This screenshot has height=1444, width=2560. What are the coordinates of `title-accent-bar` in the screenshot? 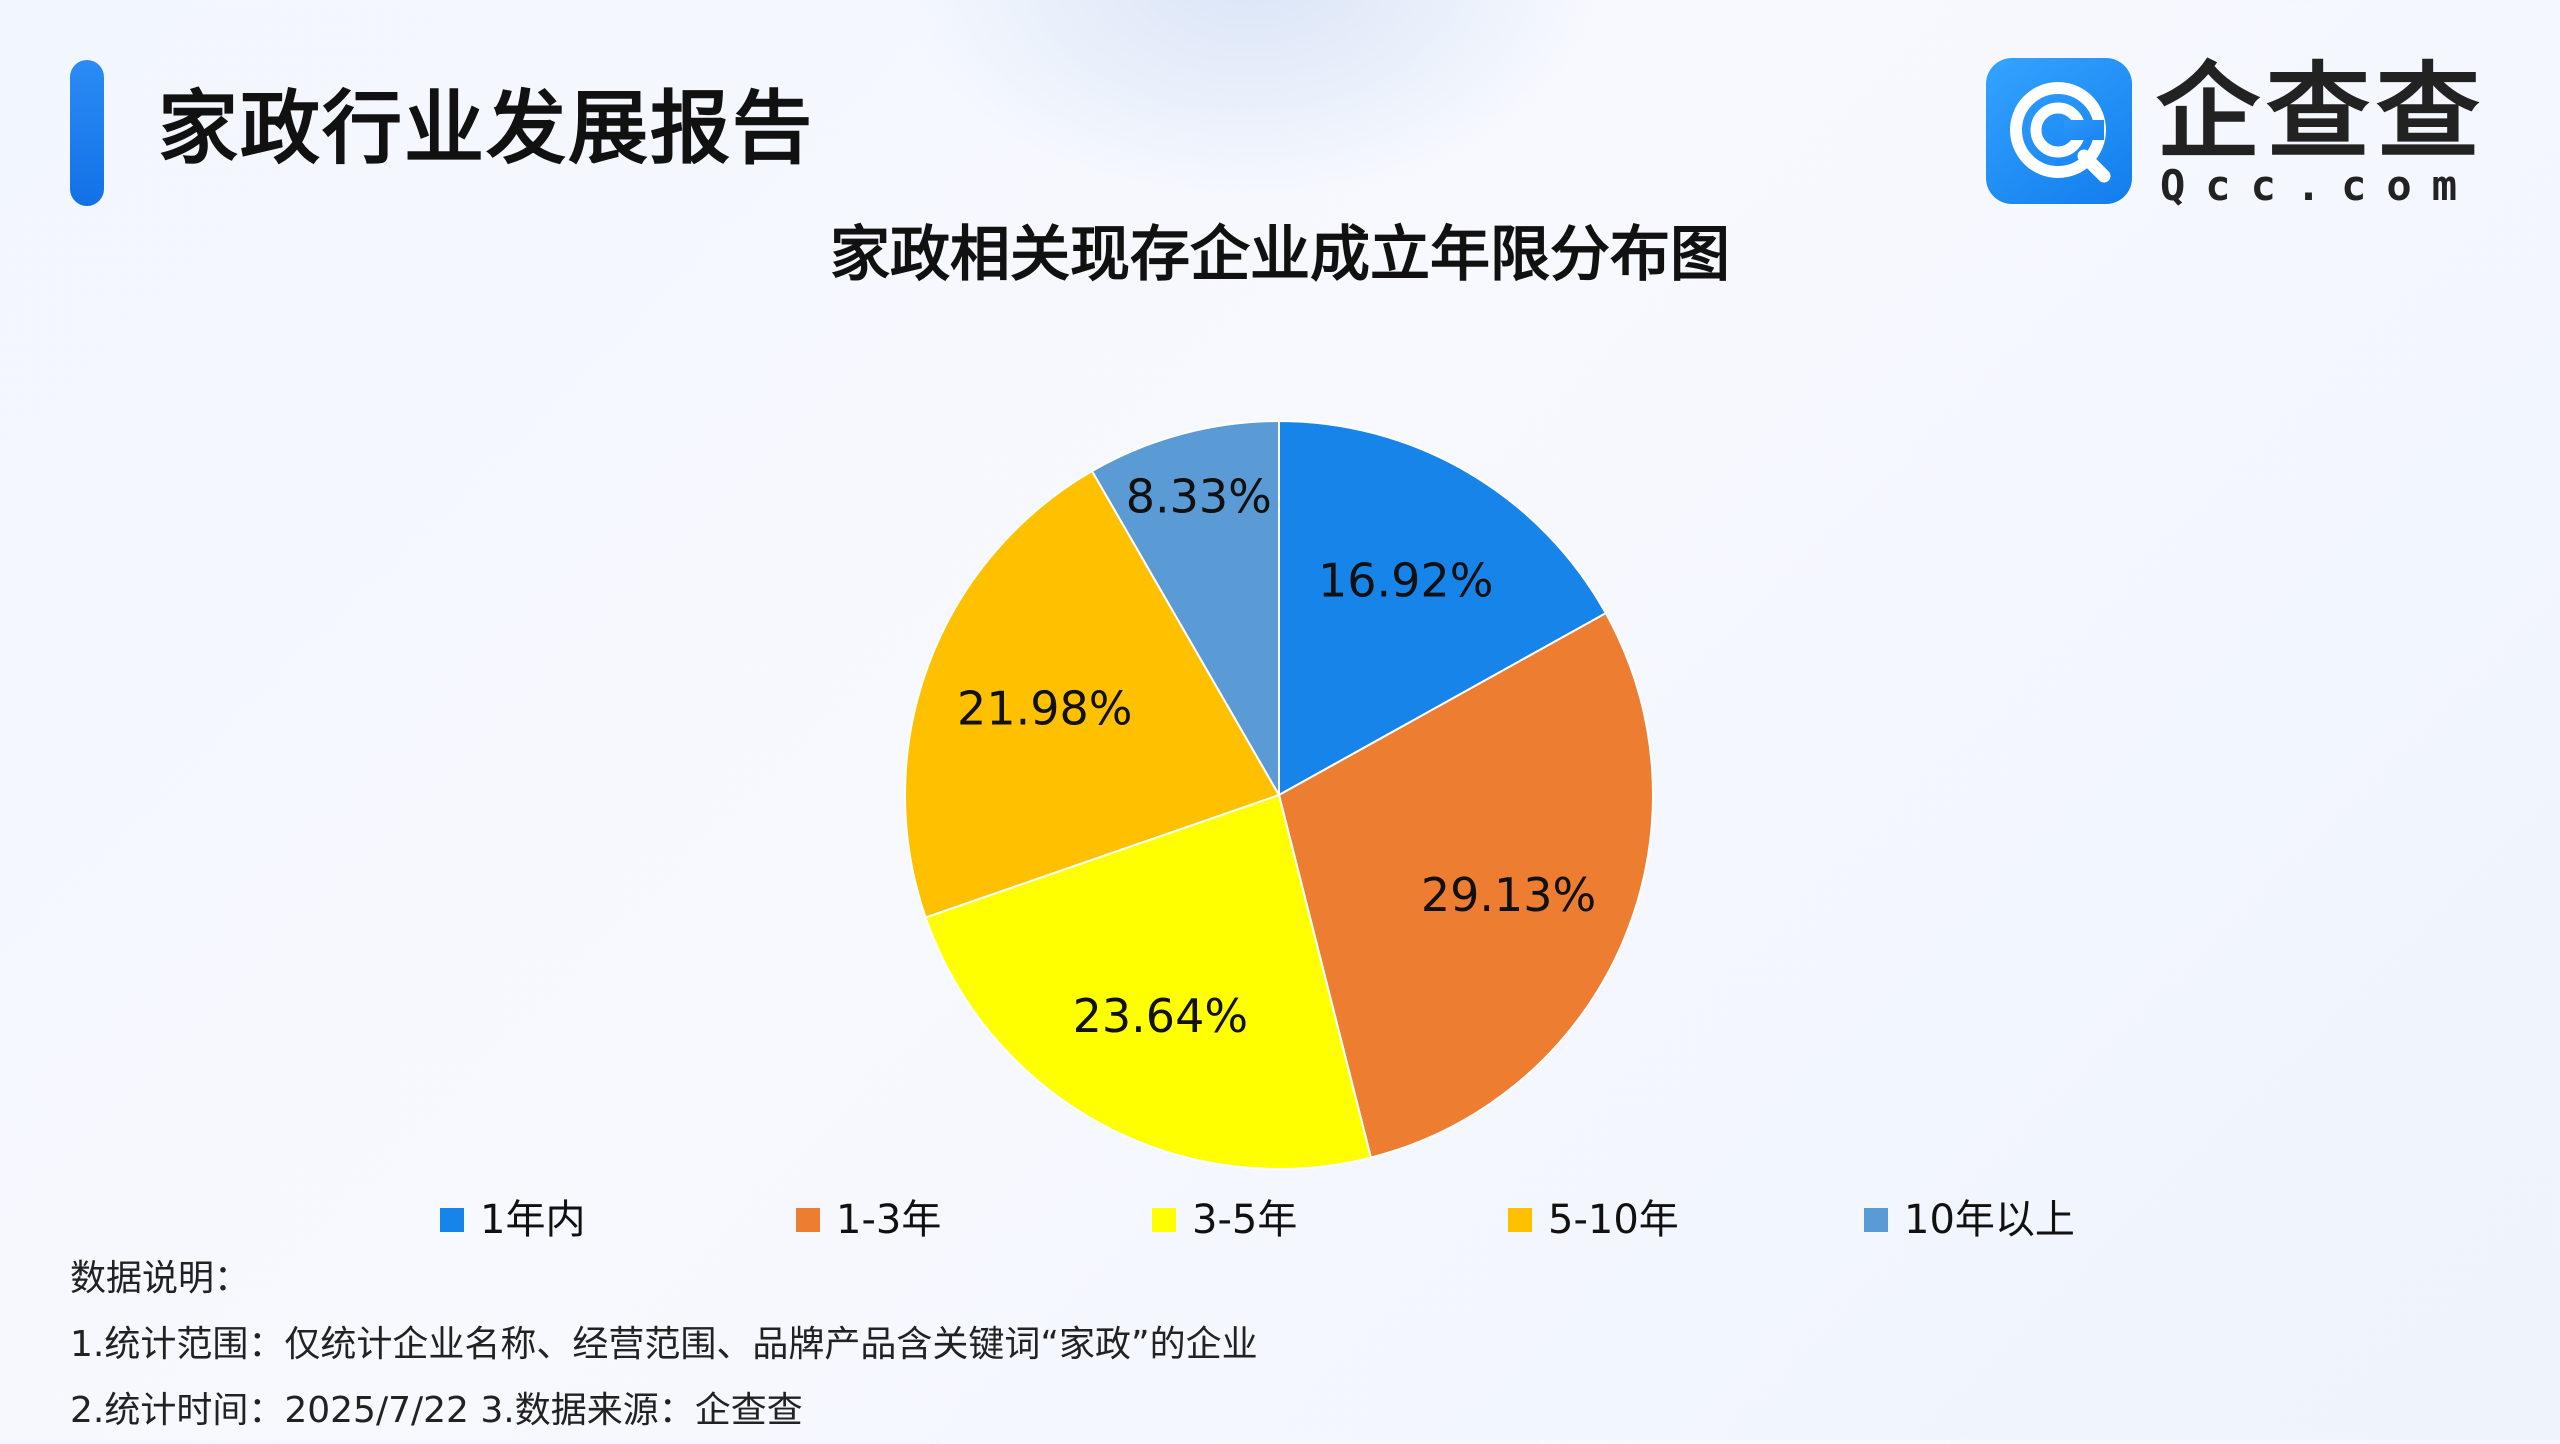 It's located at (87, 133).